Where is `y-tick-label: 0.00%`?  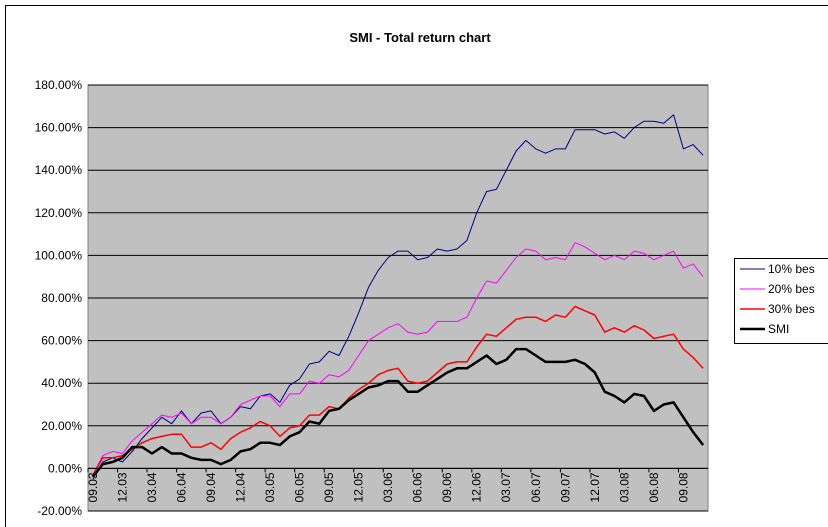
y-tick-label: 0.00% is located at coordinates (65, 468).